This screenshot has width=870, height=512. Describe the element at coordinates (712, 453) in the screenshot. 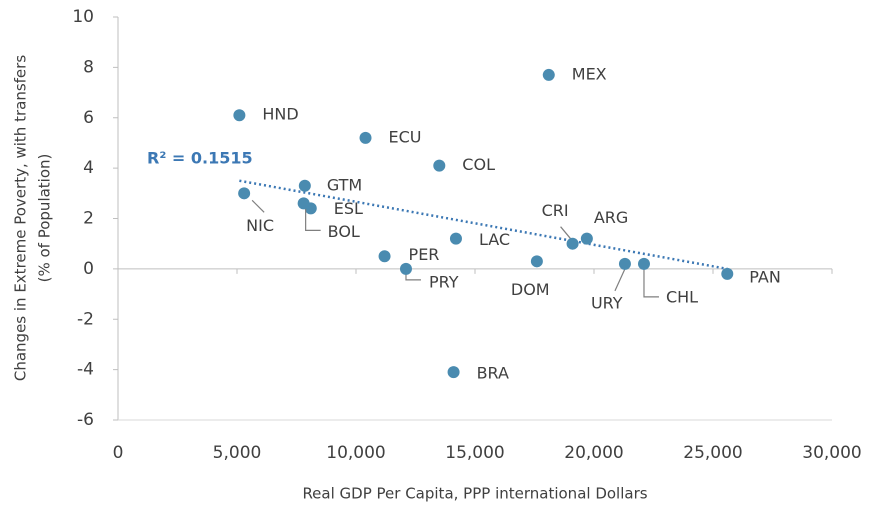

I see `x-tick-label: 25,000` at that location.